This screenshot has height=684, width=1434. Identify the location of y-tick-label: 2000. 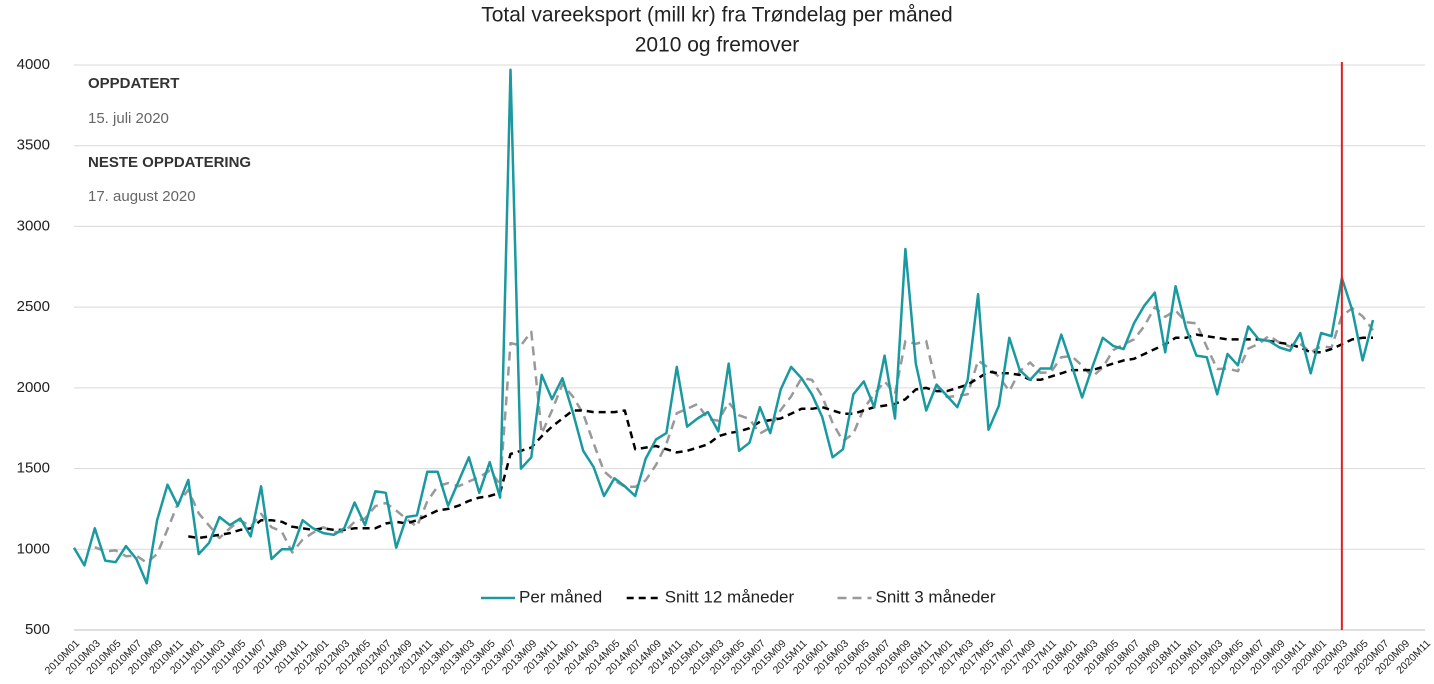
(33, 387).